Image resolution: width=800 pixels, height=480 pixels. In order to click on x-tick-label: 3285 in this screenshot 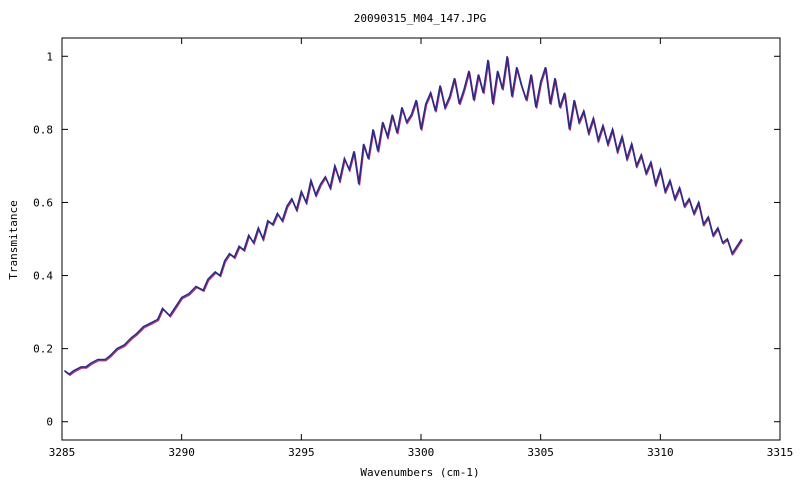, I will do `click(62, 452)`.